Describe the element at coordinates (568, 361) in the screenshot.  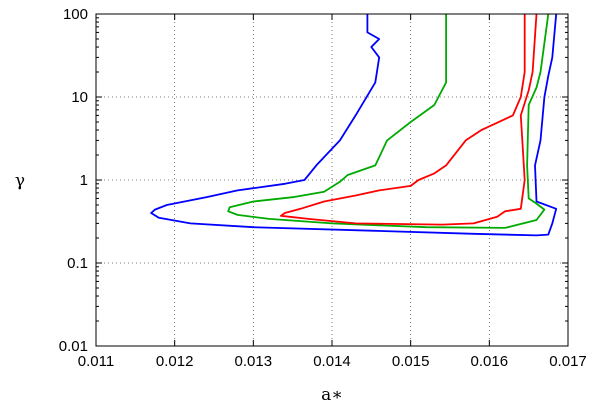
I see `x-tick-label: 0.017` at that location.